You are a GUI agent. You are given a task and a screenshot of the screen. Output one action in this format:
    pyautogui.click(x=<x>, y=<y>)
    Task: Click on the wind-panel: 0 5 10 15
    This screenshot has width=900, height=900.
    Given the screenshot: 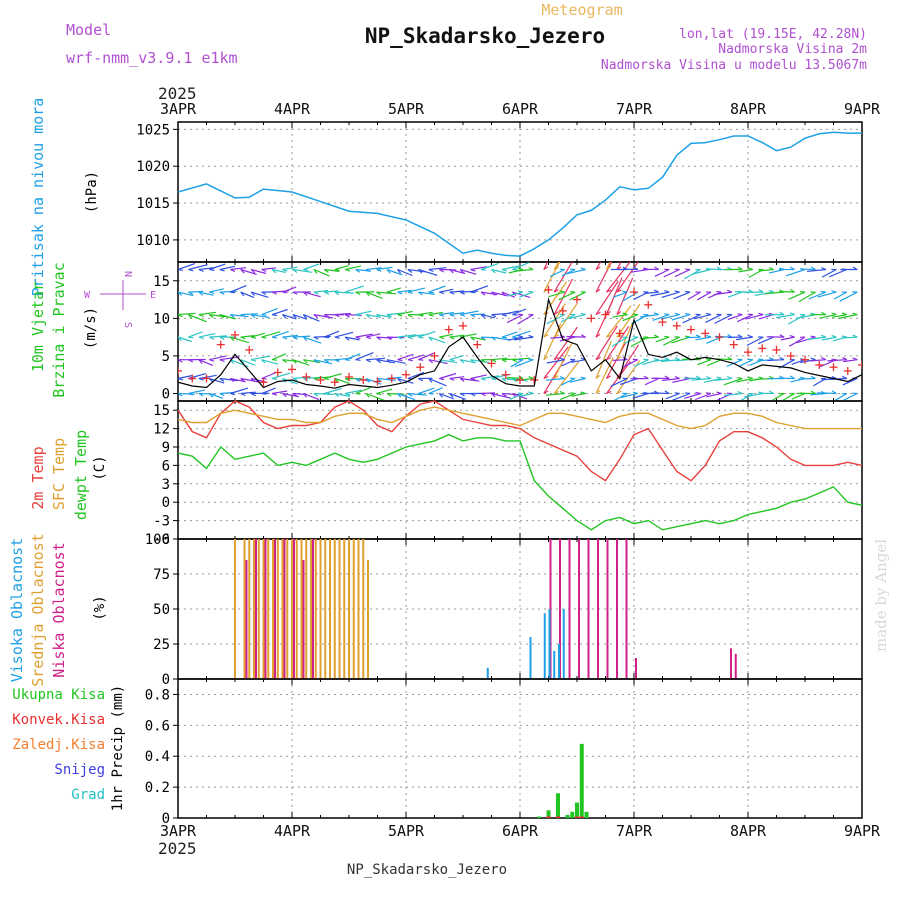 What is the action you would take?
    pyautogui.click(x=508, y=331)
    